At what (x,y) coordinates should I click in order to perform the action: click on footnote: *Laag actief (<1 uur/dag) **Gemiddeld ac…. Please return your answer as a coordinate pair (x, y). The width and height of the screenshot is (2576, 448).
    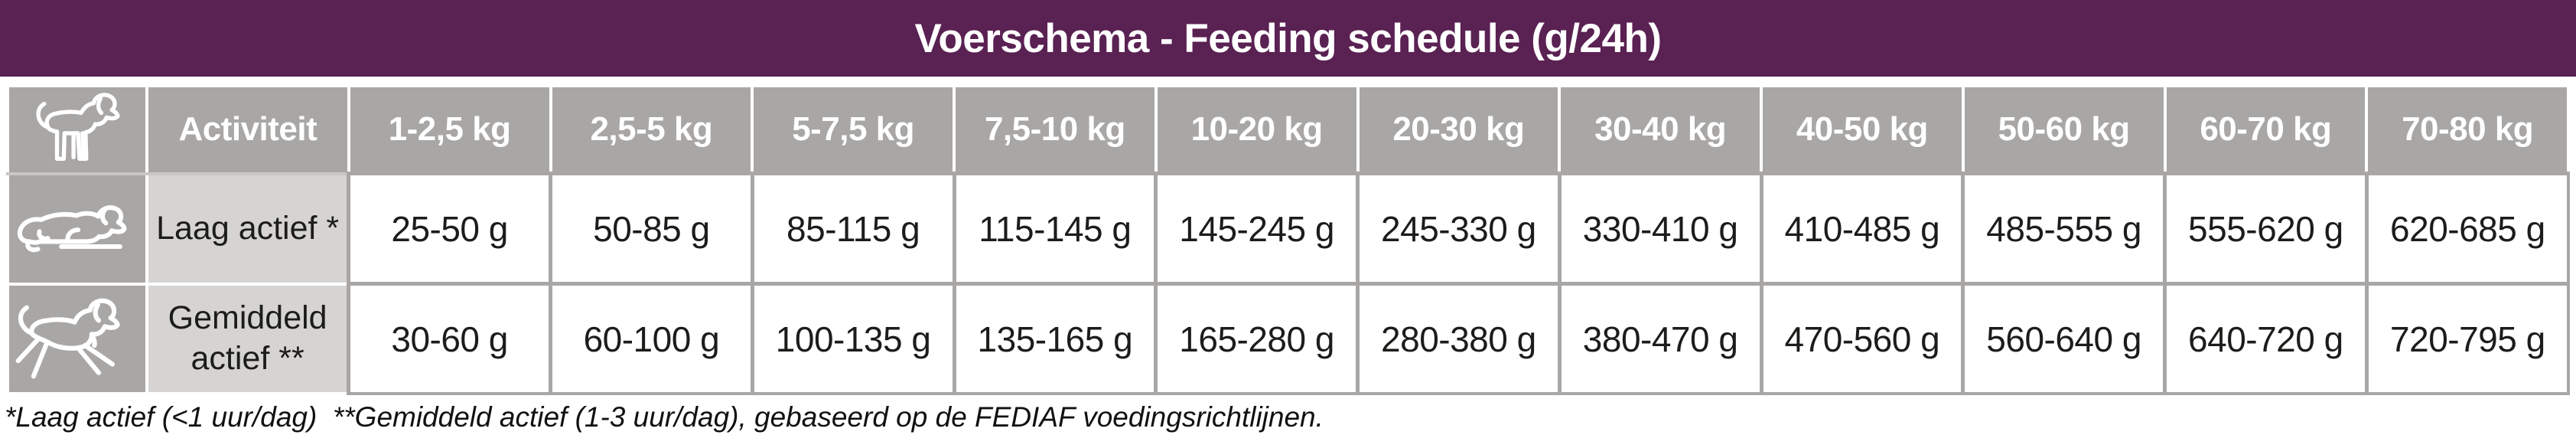
    Looking at the image, I should click on (664, 417).